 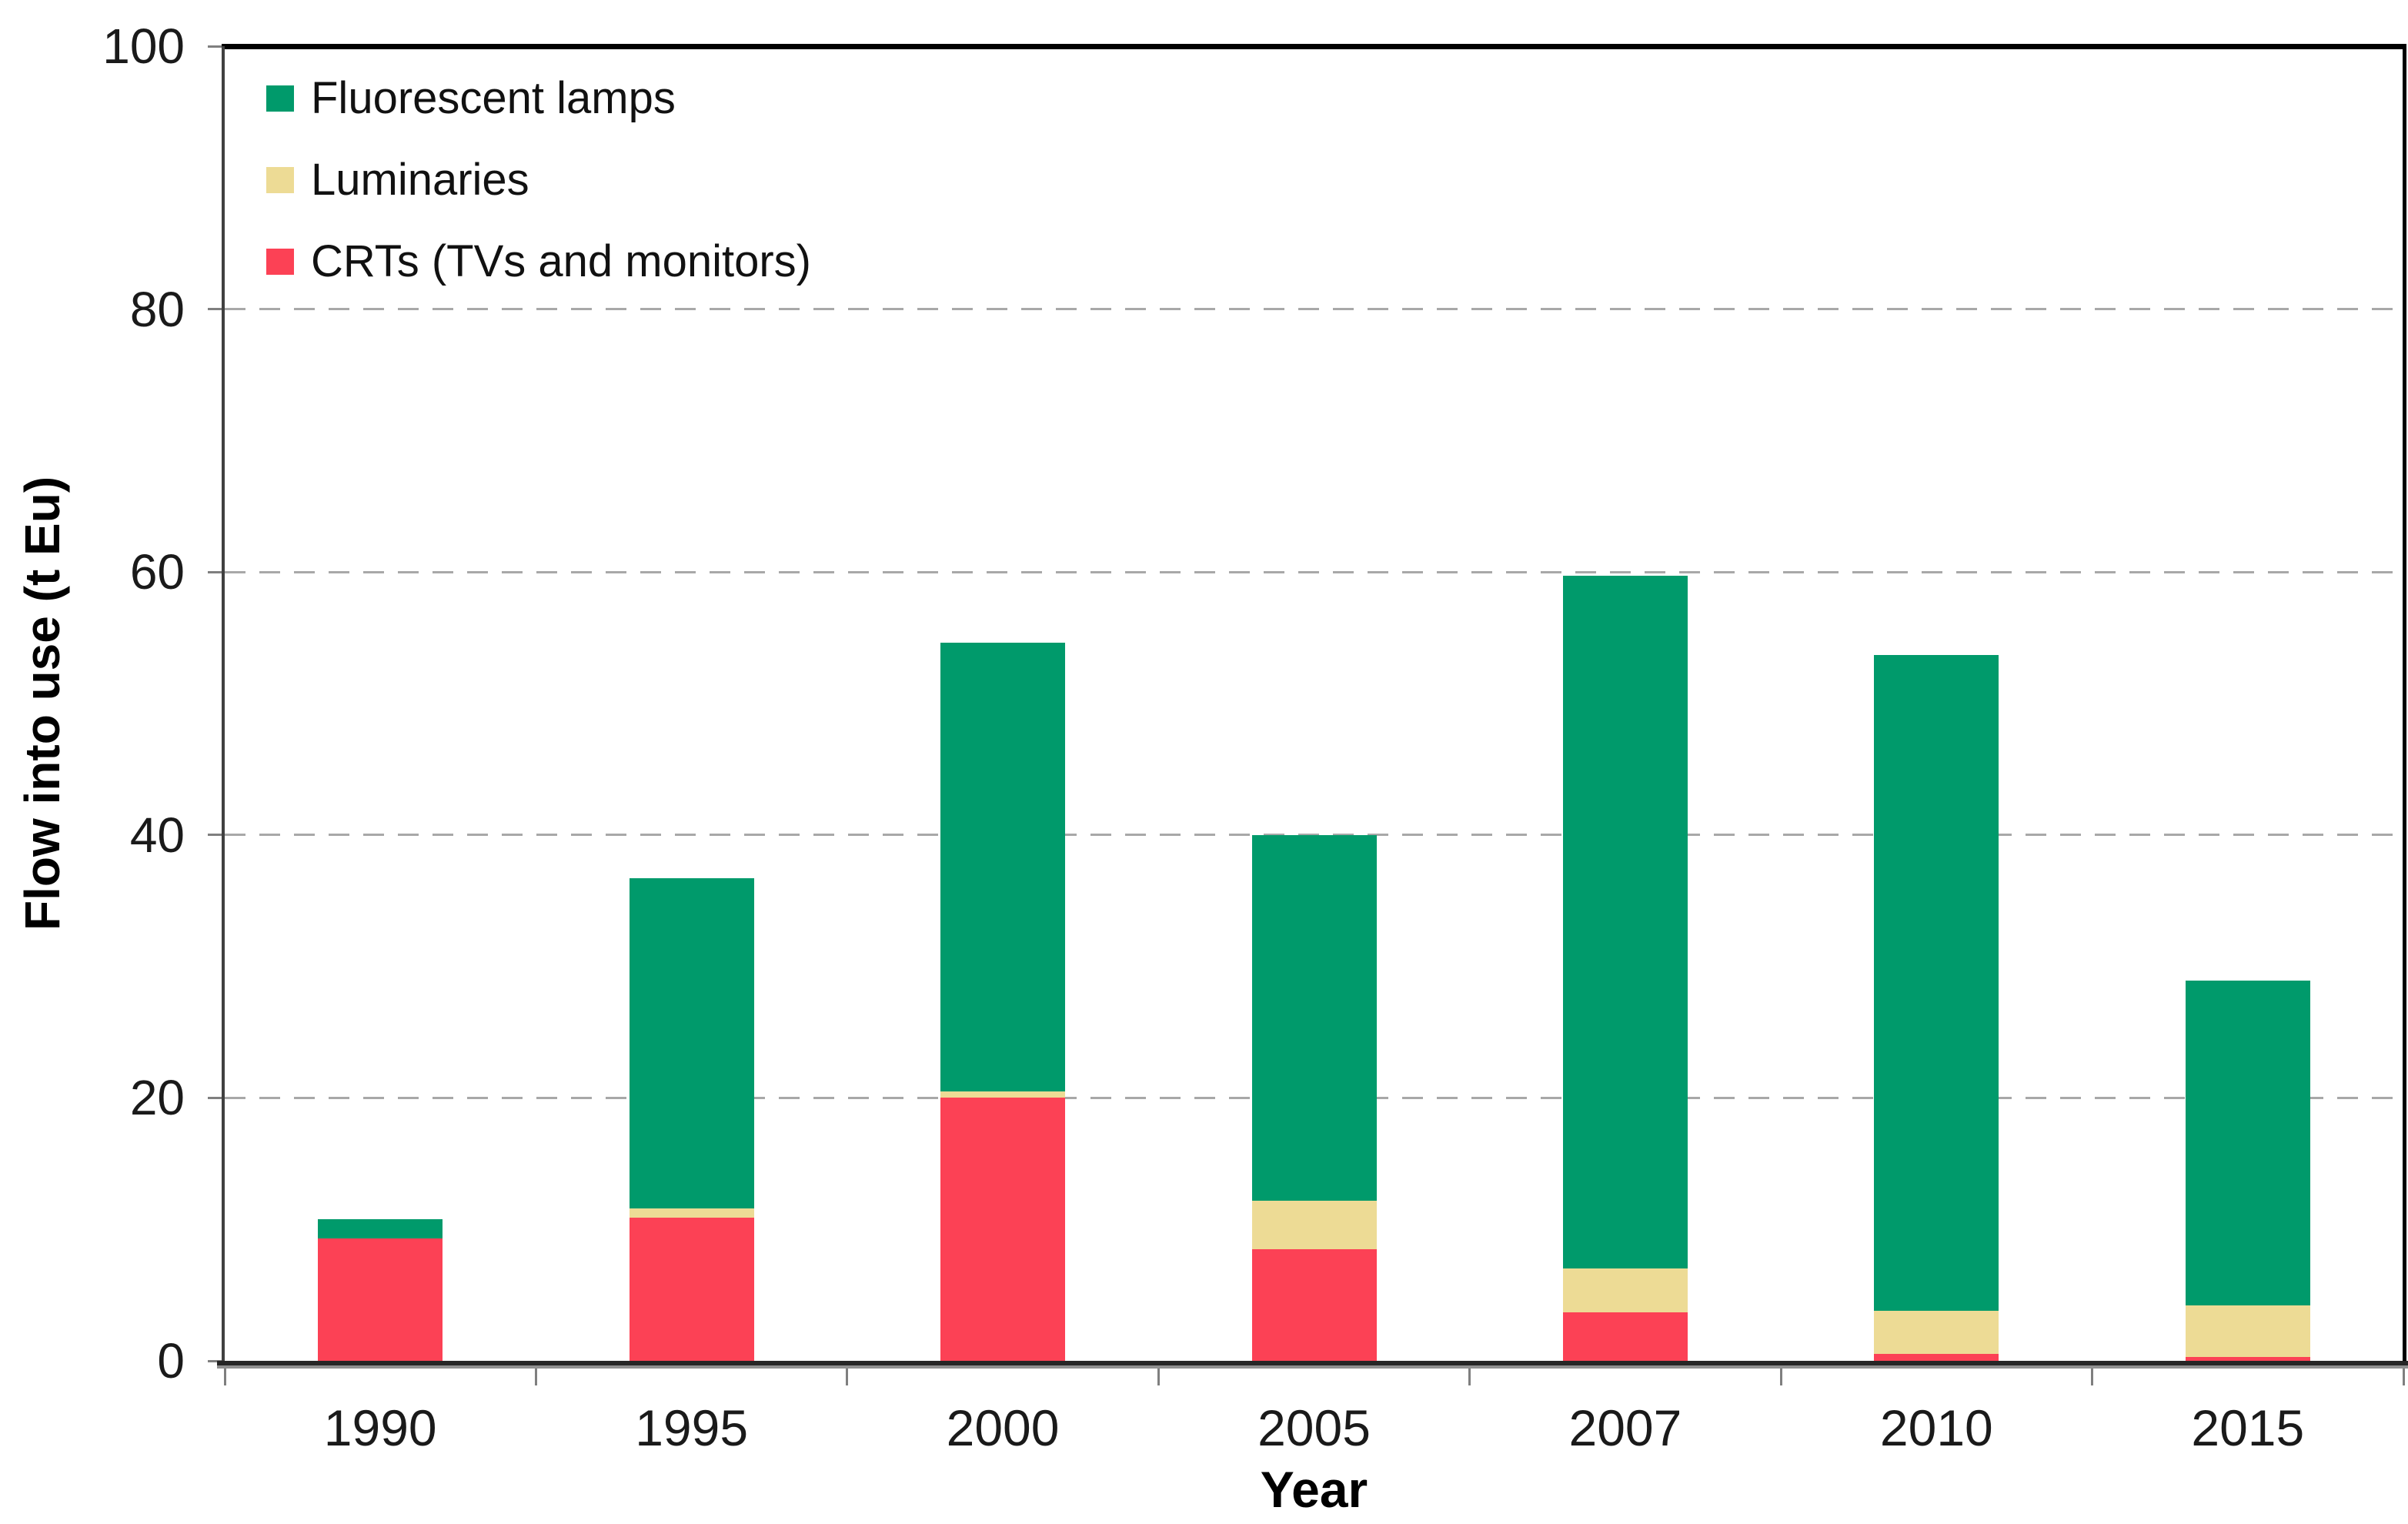 I want to click on x-tick-label: 2010, so click(x=1936, y=1427).